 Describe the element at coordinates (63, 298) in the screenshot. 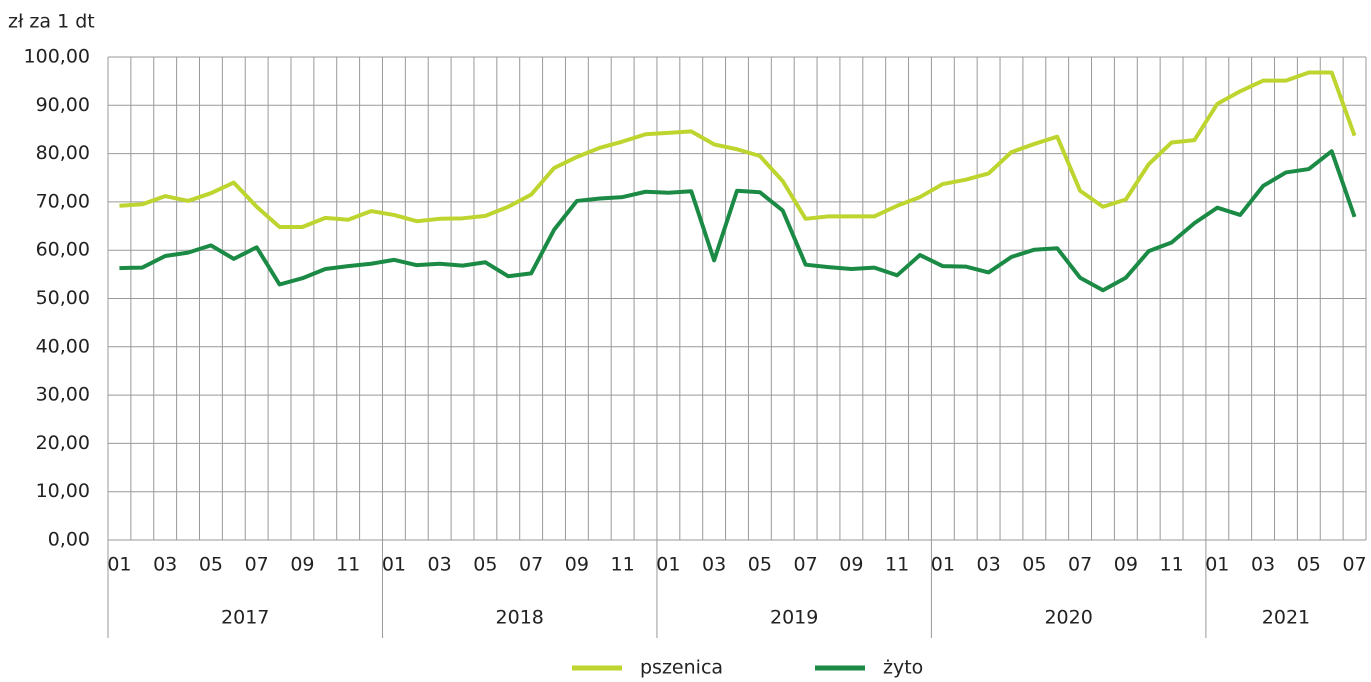

I see `y-tick-label: 50,00` at that location.